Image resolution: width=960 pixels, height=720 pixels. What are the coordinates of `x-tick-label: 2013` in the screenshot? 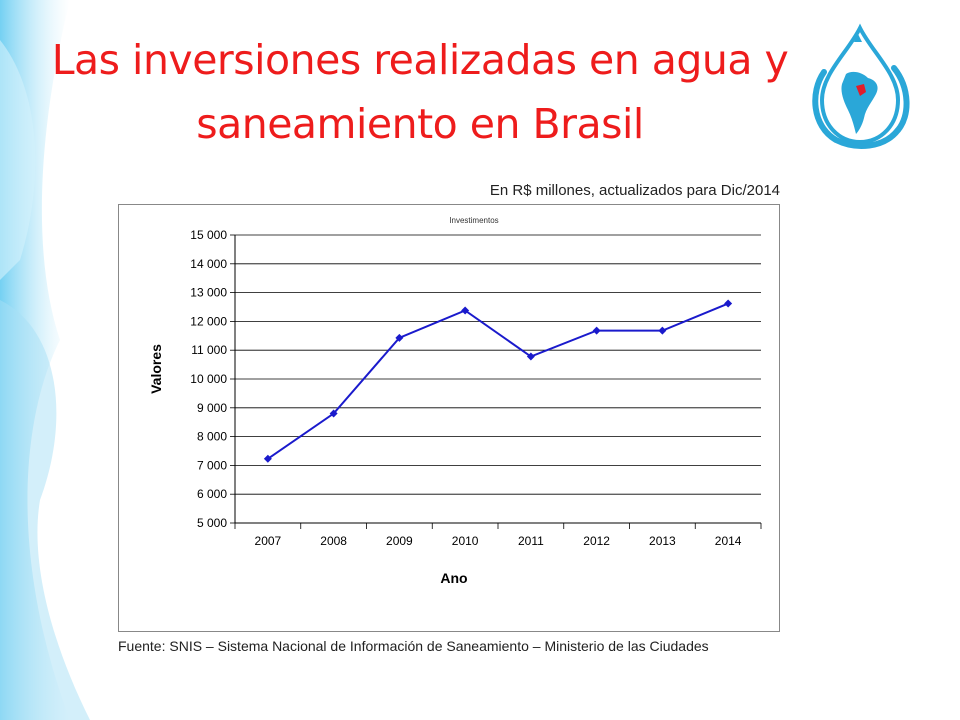 It's located at (662, 541).